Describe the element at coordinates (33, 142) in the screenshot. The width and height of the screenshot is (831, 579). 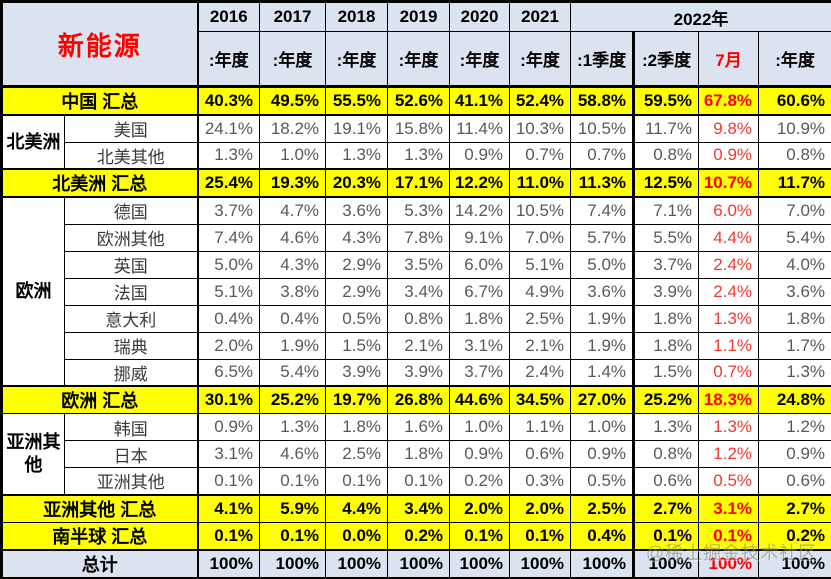
I see `region-label: 北美洲` at that location.